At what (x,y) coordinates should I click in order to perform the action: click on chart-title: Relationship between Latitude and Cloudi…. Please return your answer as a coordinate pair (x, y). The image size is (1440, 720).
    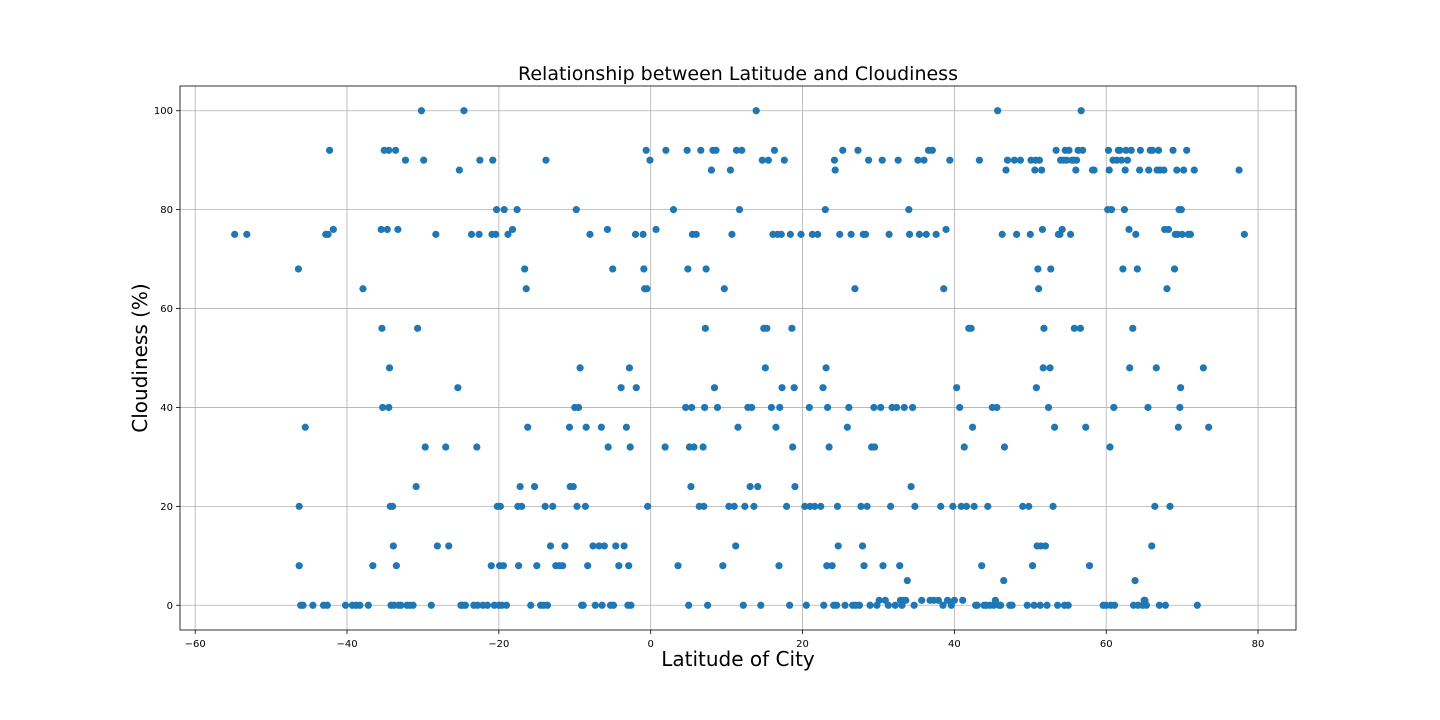
    Looking at the image, I should click on (738, 74).